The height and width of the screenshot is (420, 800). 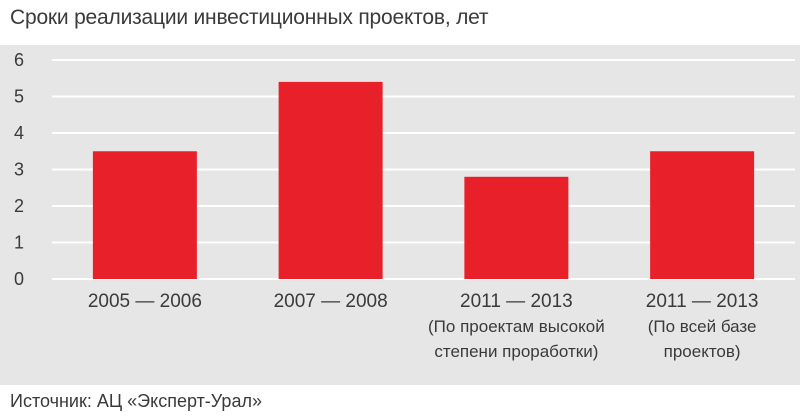 I want to click on y-axis-ticks: 0 1 2 3 4 5 6, so click(x=19, y=169).